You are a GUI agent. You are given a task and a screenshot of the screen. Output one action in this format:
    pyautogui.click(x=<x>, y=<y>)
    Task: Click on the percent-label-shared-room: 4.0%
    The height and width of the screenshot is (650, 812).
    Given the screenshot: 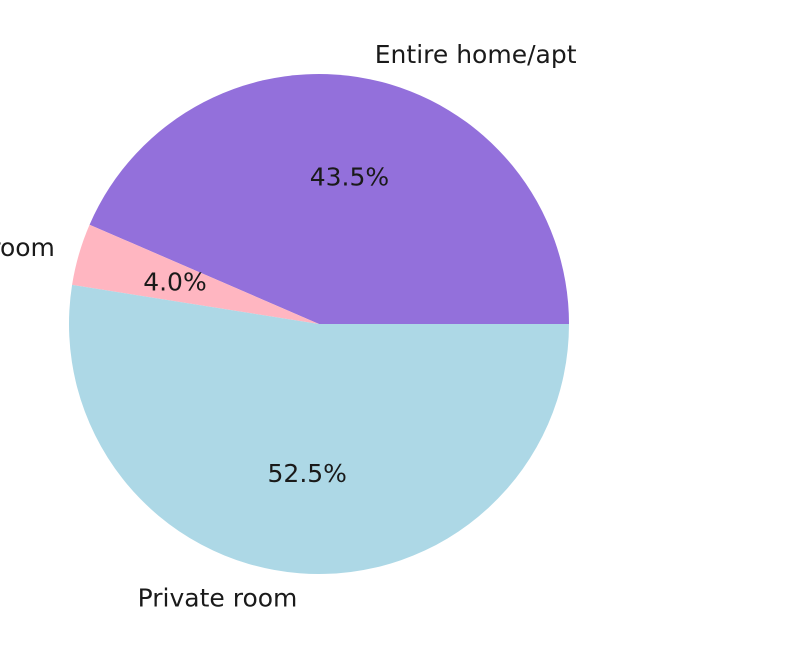 What is the action you would take?
    pyautogui.click(x=175, y=282)
    